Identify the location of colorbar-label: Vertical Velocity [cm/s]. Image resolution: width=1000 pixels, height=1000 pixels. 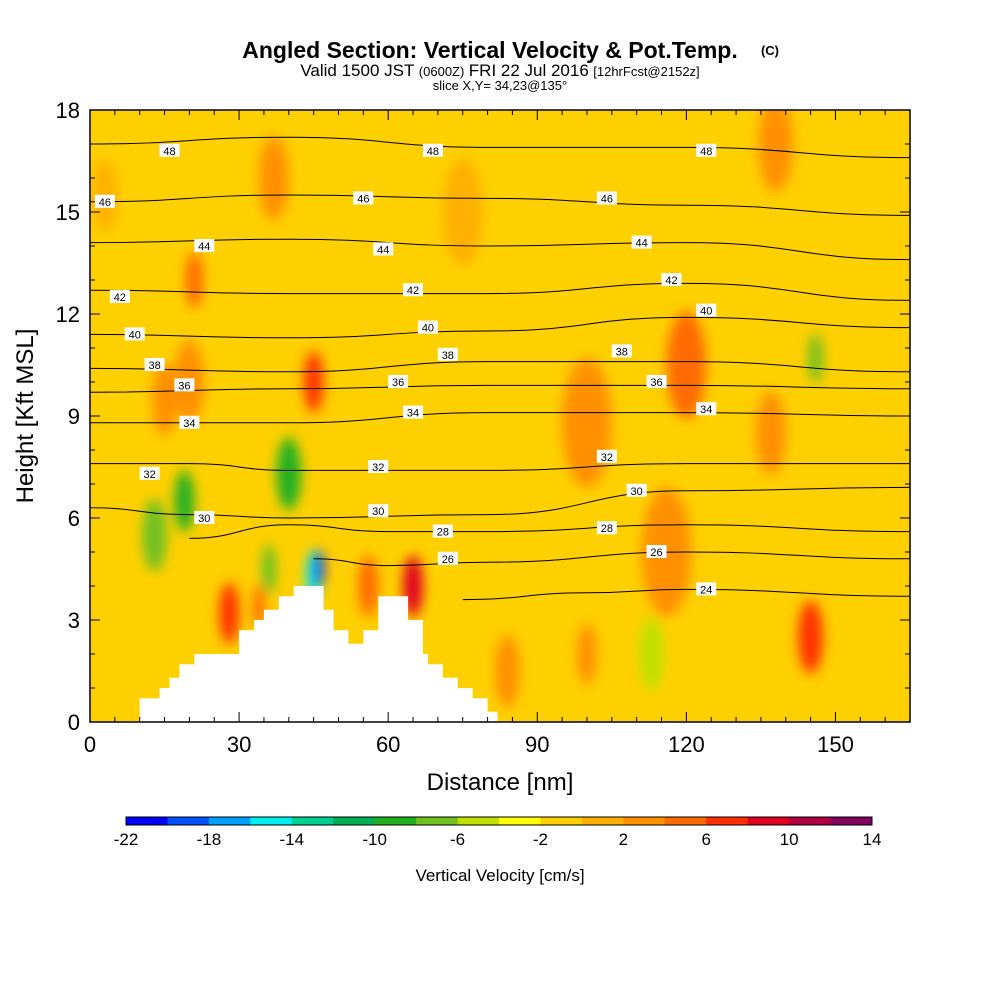
(499, 875).